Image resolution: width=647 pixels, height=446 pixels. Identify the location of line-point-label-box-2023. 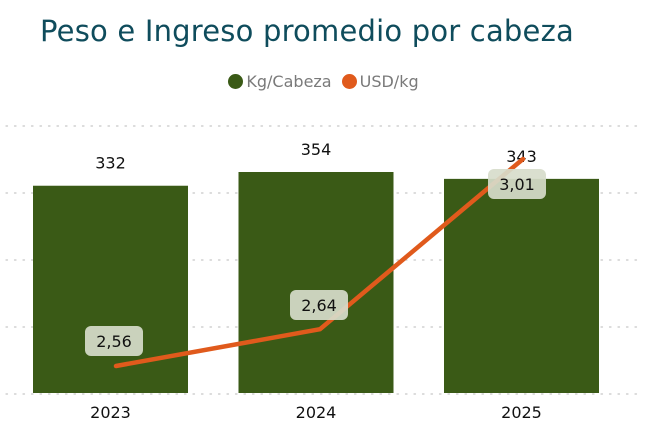
(114, 341).